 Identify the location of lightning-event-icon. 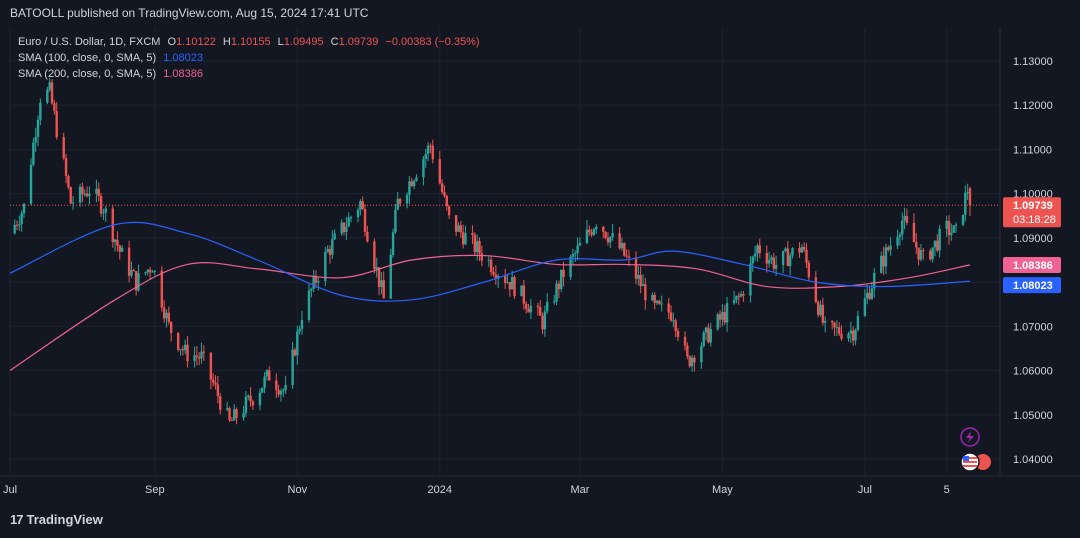
(970, 437).